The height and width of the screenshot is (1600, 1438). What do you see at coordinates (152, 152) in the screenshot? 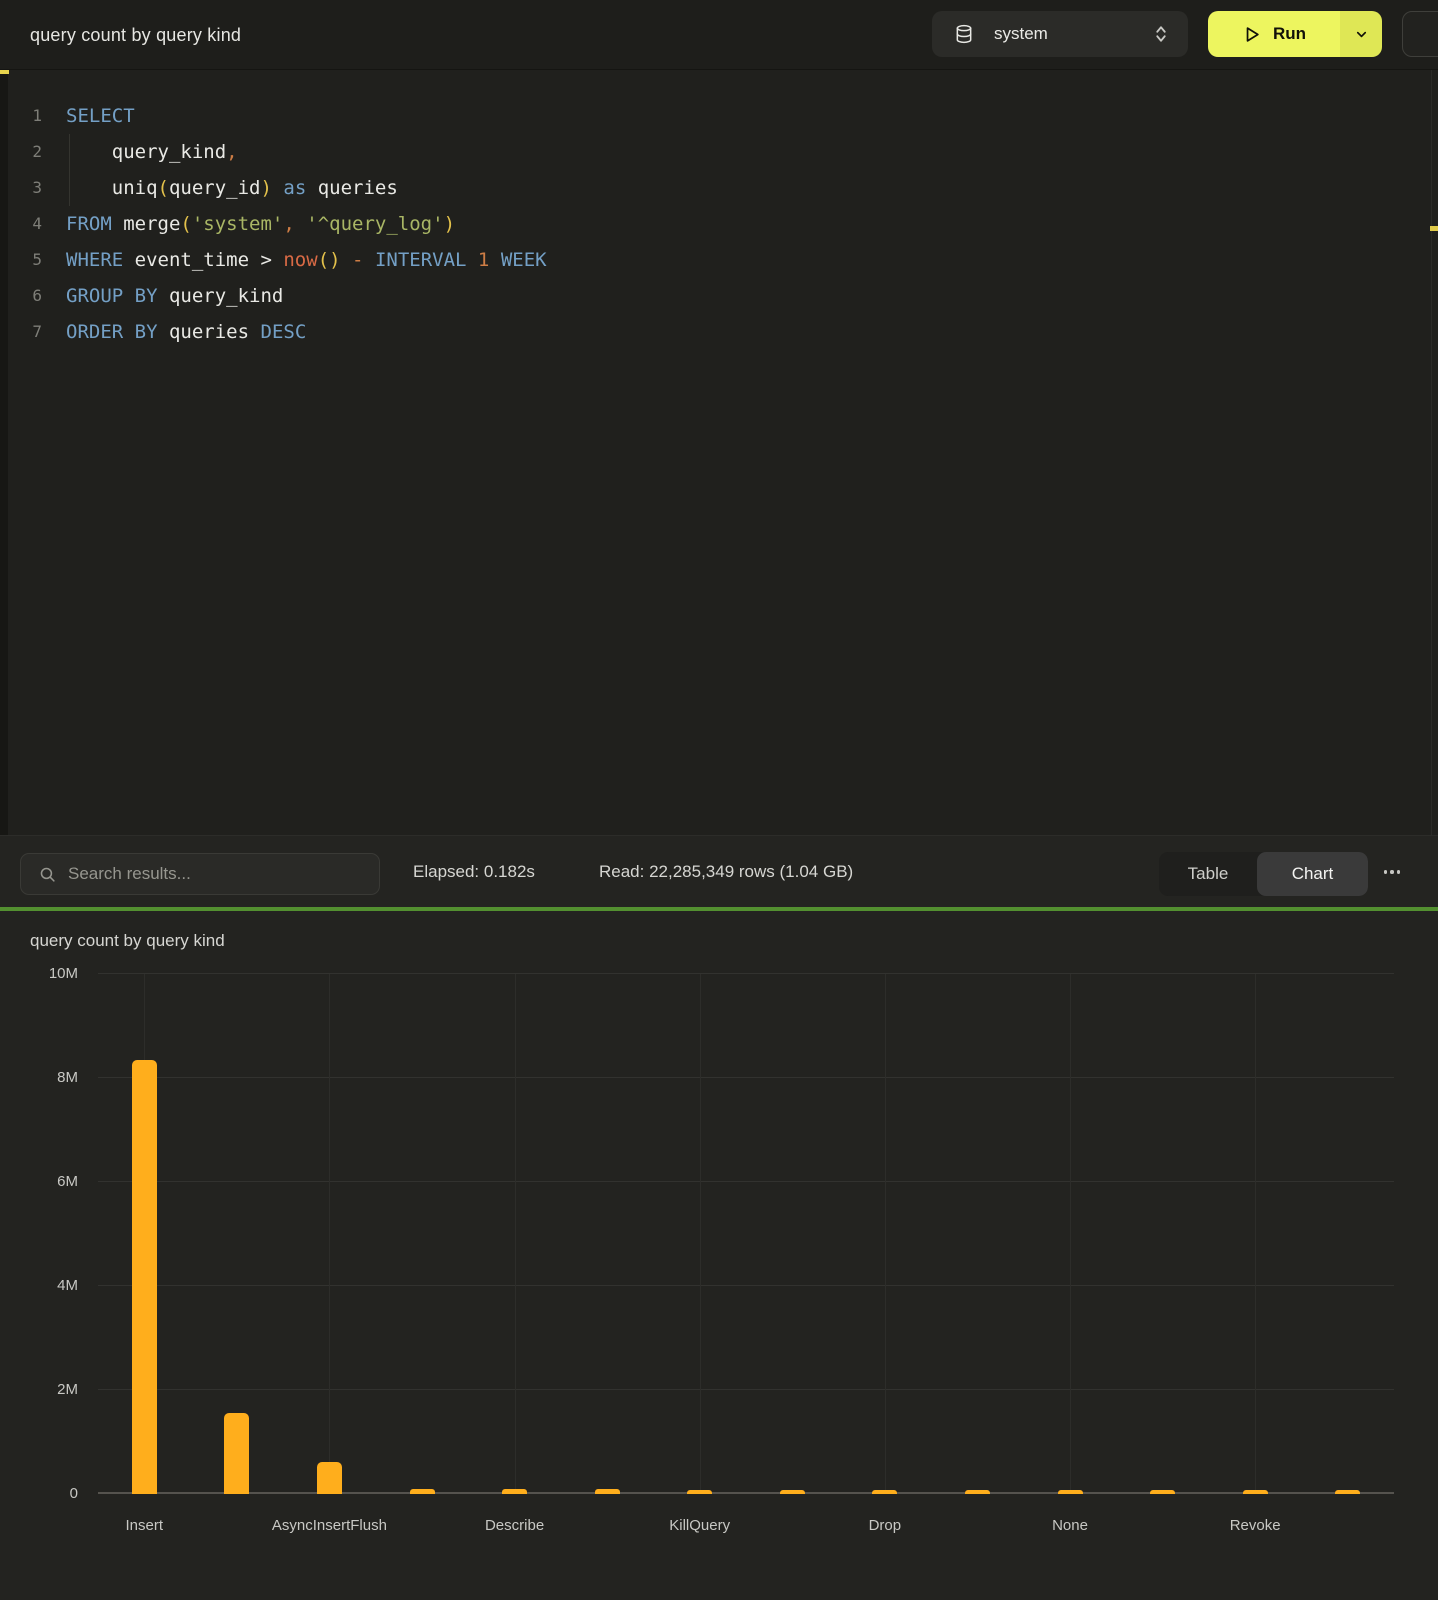
I see `code-line: query_kind,` at bounding box center [152, 152].